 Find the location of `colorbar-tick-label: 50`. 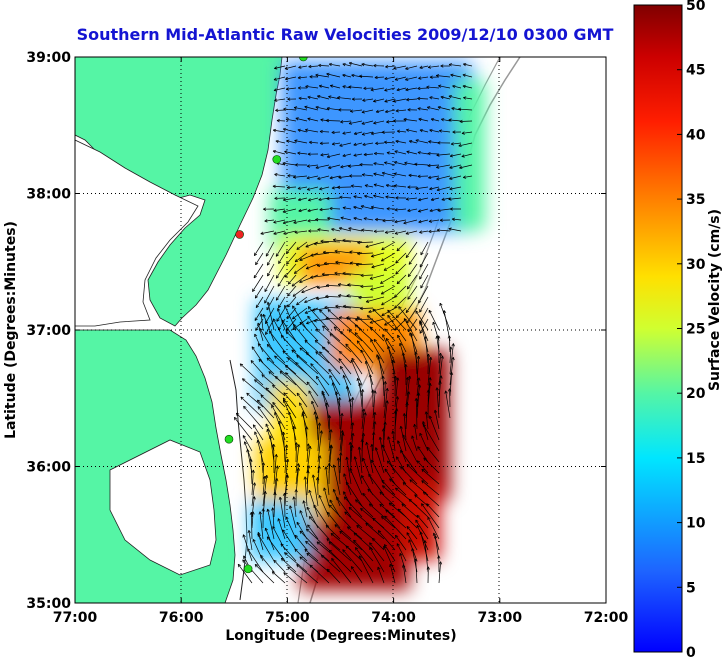

colorbar-tick-label: 50 is located at coordinates (696, 7).